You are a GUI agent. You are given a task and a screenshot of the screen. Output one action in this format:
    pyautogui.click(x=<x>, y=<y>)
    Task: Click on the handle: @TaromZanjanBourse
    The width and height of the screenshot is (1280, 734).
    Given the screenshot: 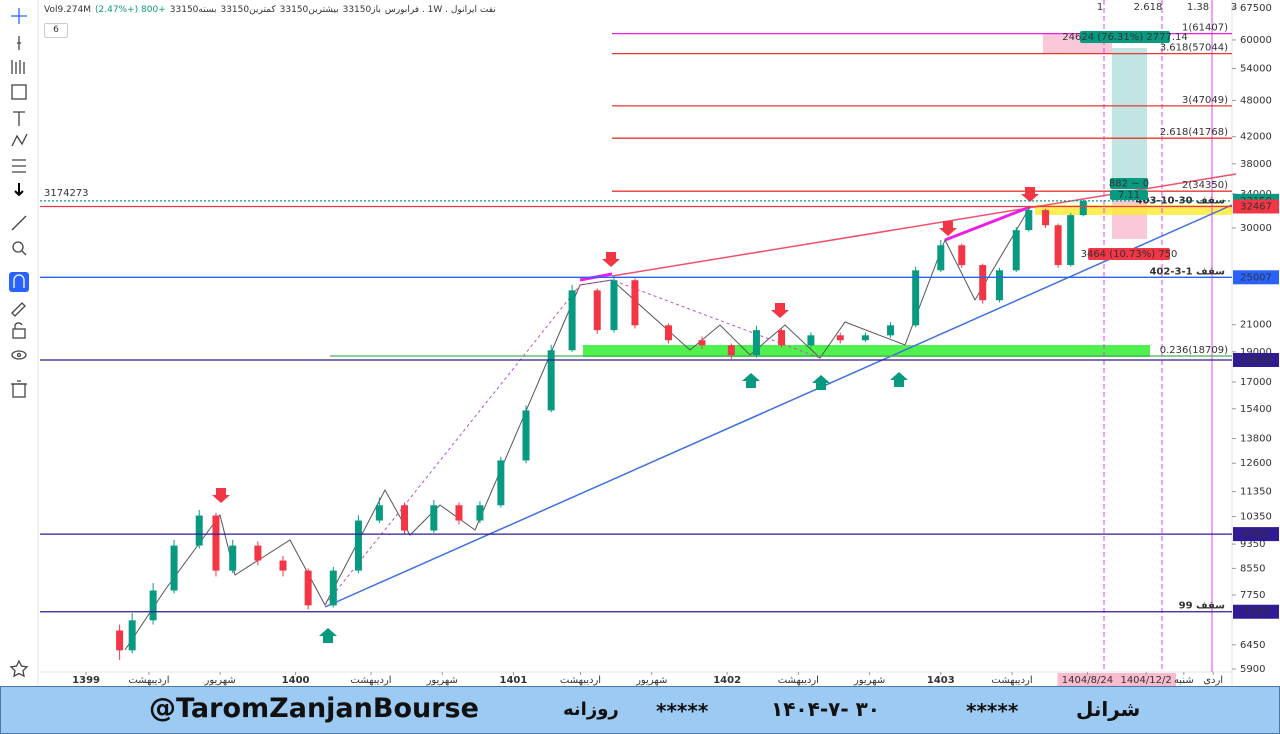 What is the action you would take?
    pyautogui.click(x=314, y=708)
    